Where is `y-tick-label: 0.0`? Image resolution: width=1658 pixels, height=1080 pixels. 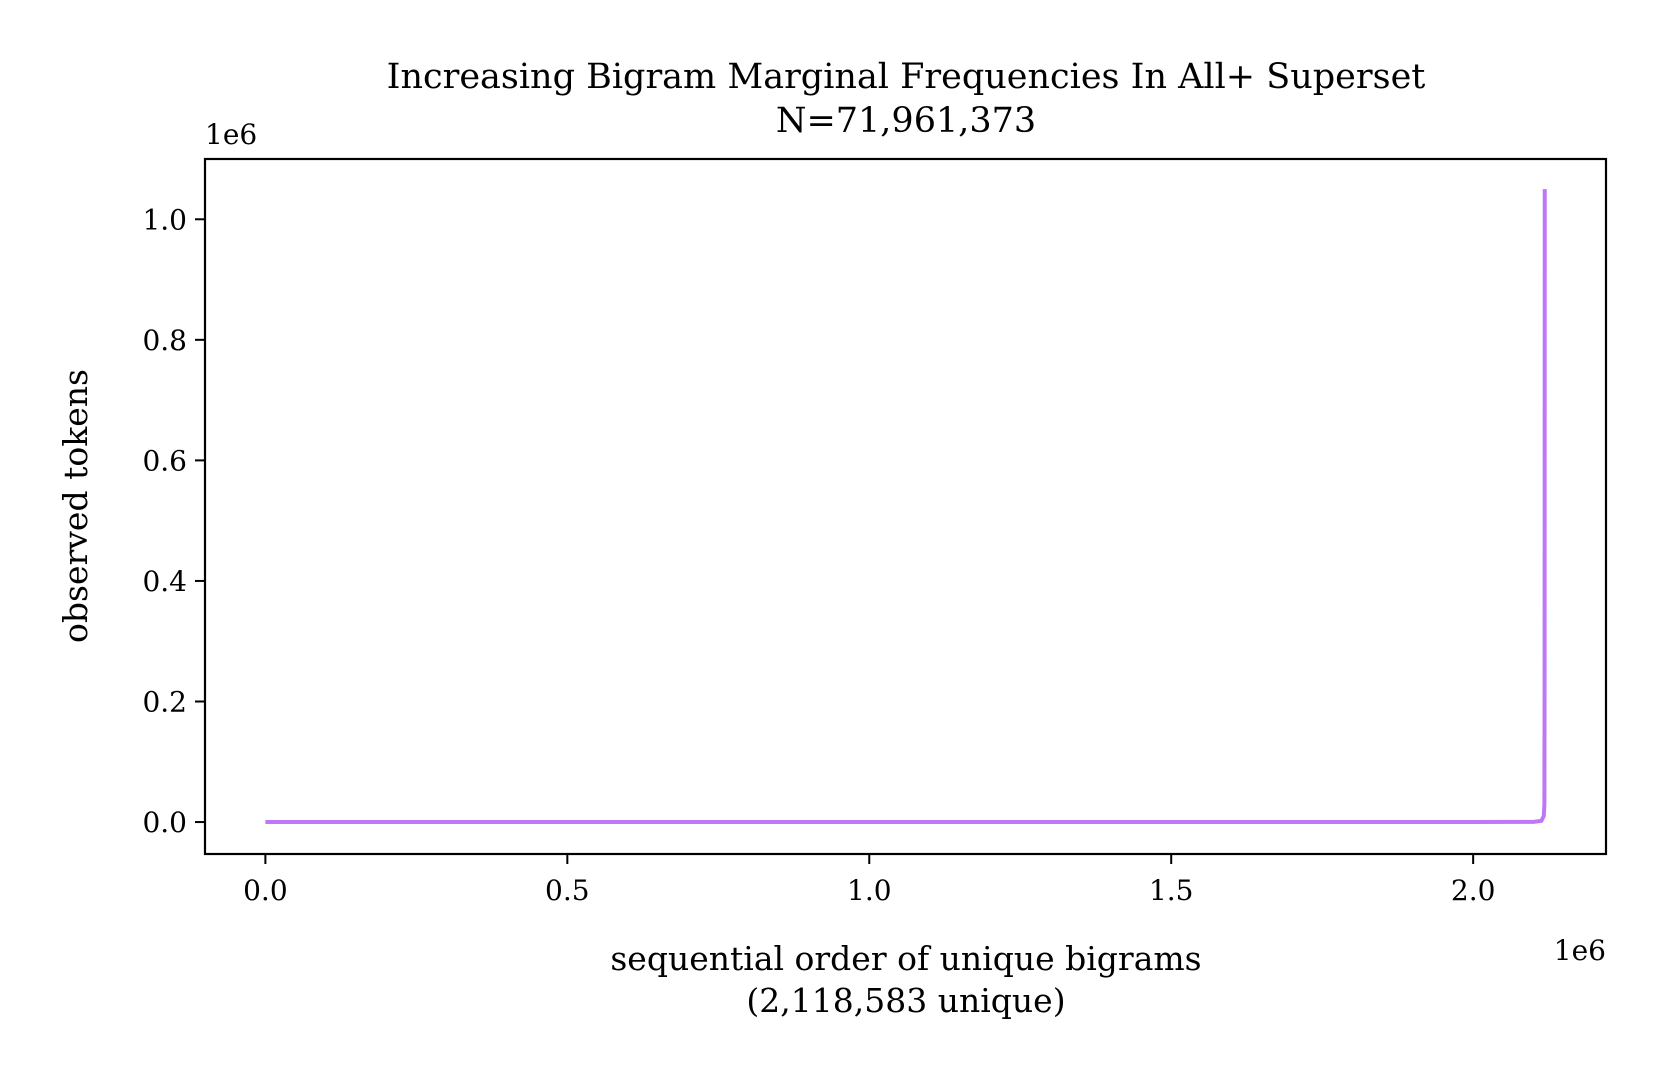
y-tick-label: 0.0 is located at coordinates (164, 822).